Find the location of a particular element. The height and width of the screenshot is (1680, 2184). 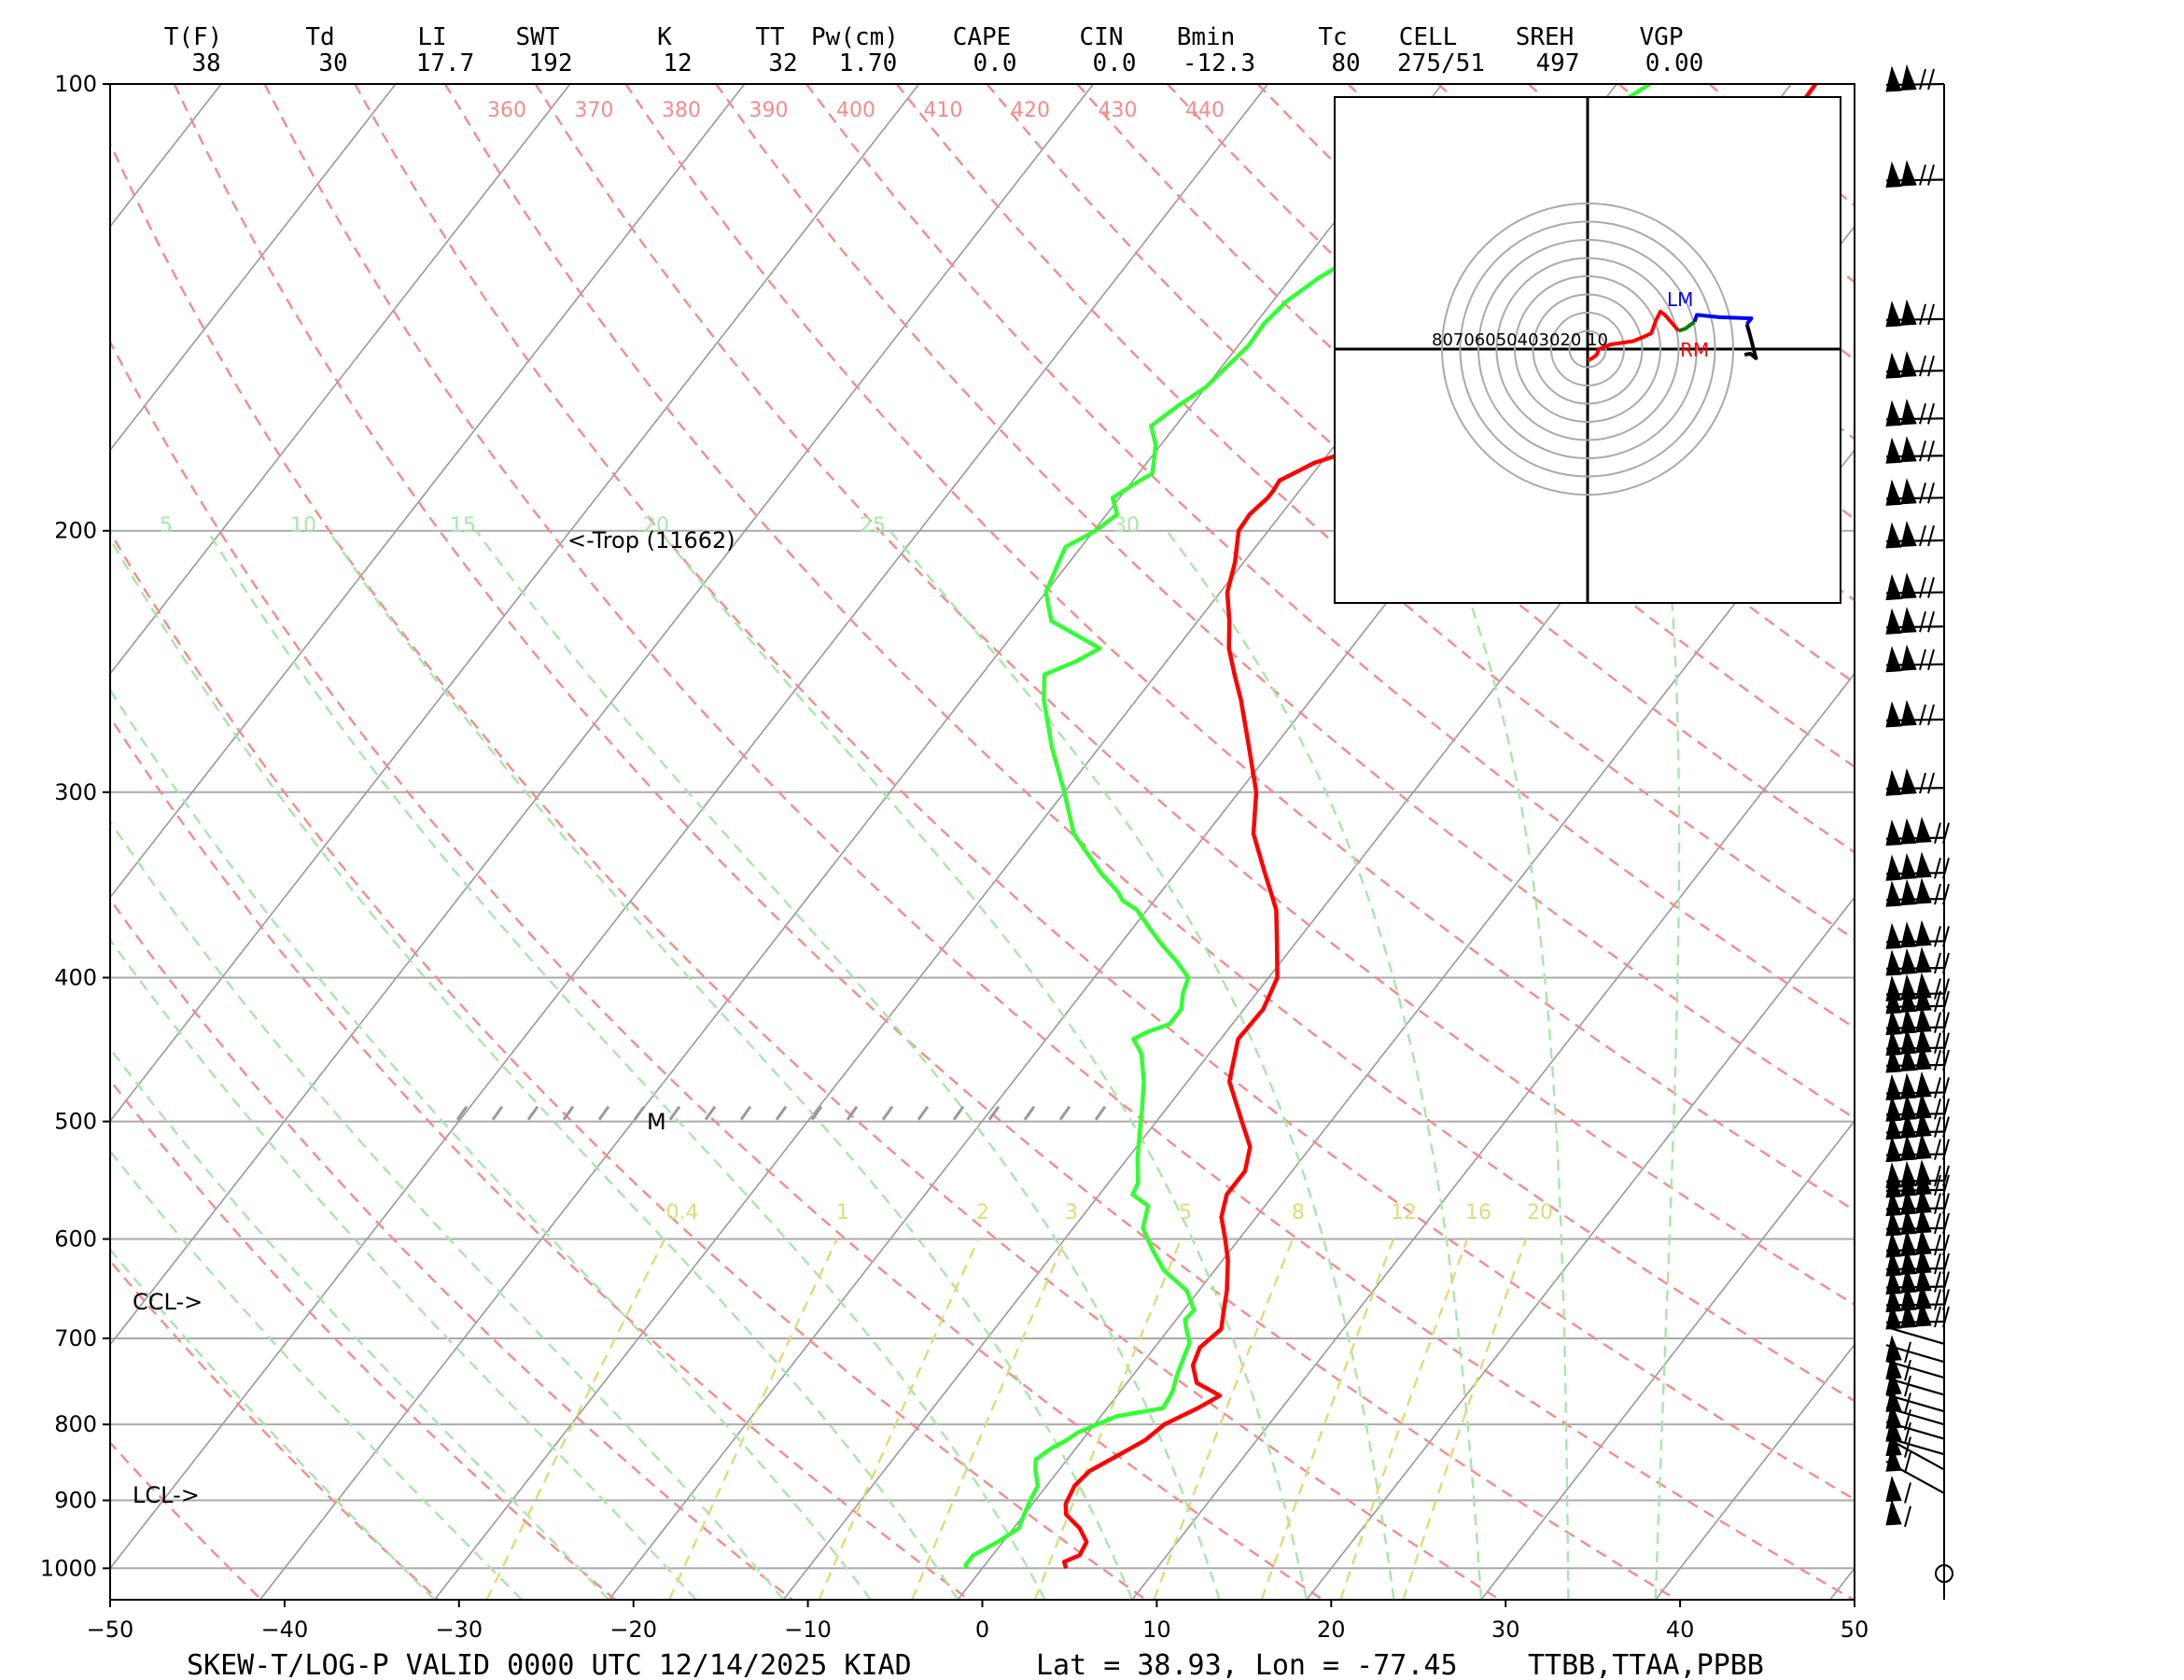

index-value: 80 is located at coordinates (1345, 63).